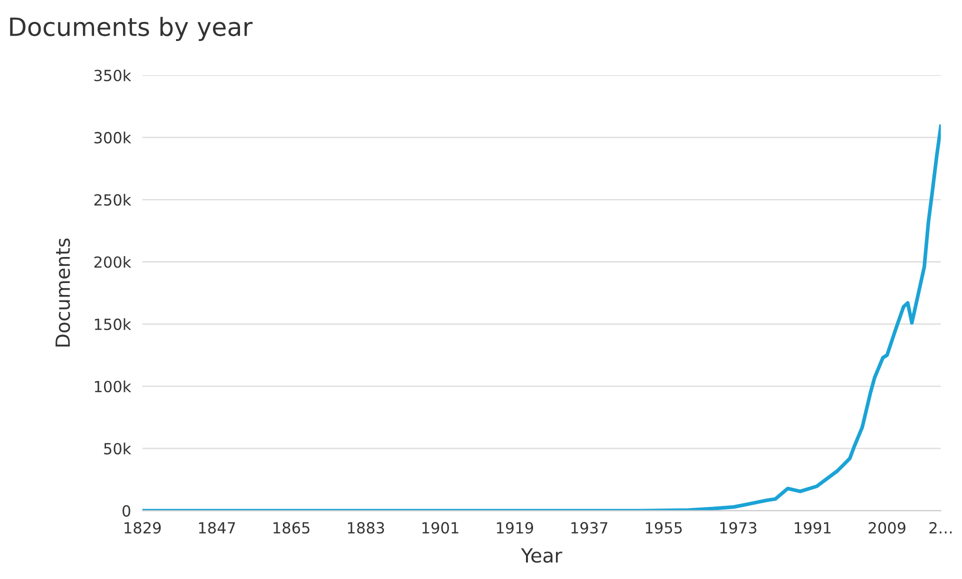 This screenshot has width=962, height=579. I want to click on y-tick-label: 300k, so click(113, 138).